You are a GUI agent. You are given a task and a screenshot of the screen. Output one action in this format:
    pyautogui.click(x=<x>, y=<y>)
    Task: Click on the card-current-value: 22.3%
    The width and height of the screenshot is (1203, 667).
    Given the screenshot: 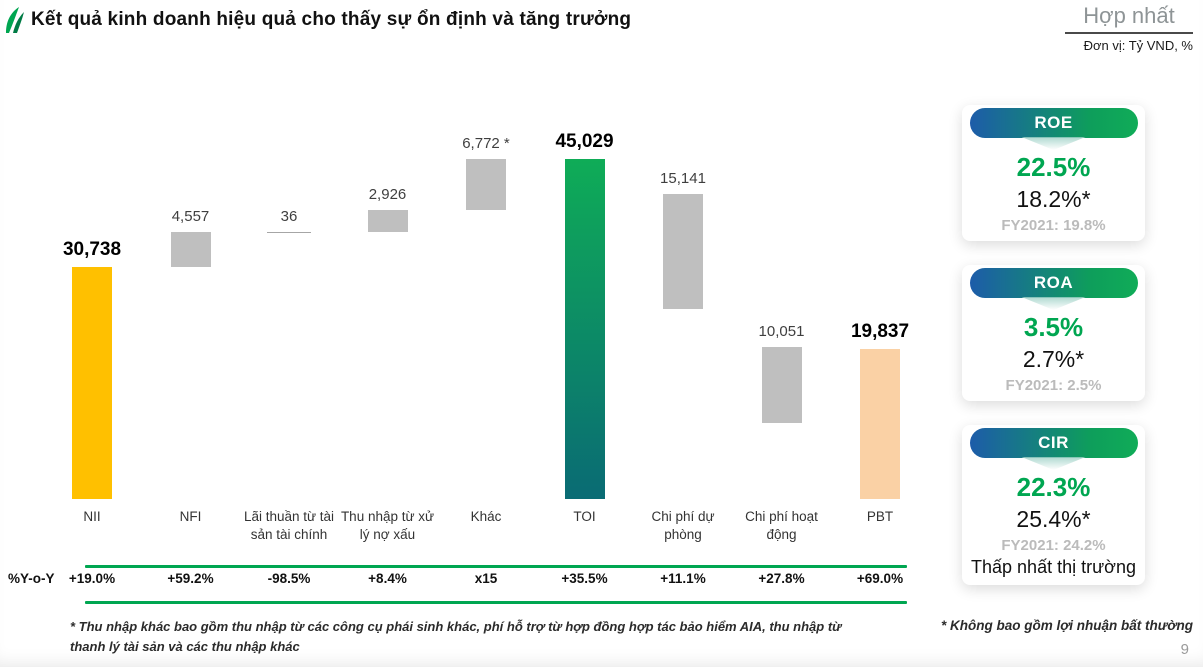 What is the action you would take?
    pyautogui.click(x=1053, y=487)
    